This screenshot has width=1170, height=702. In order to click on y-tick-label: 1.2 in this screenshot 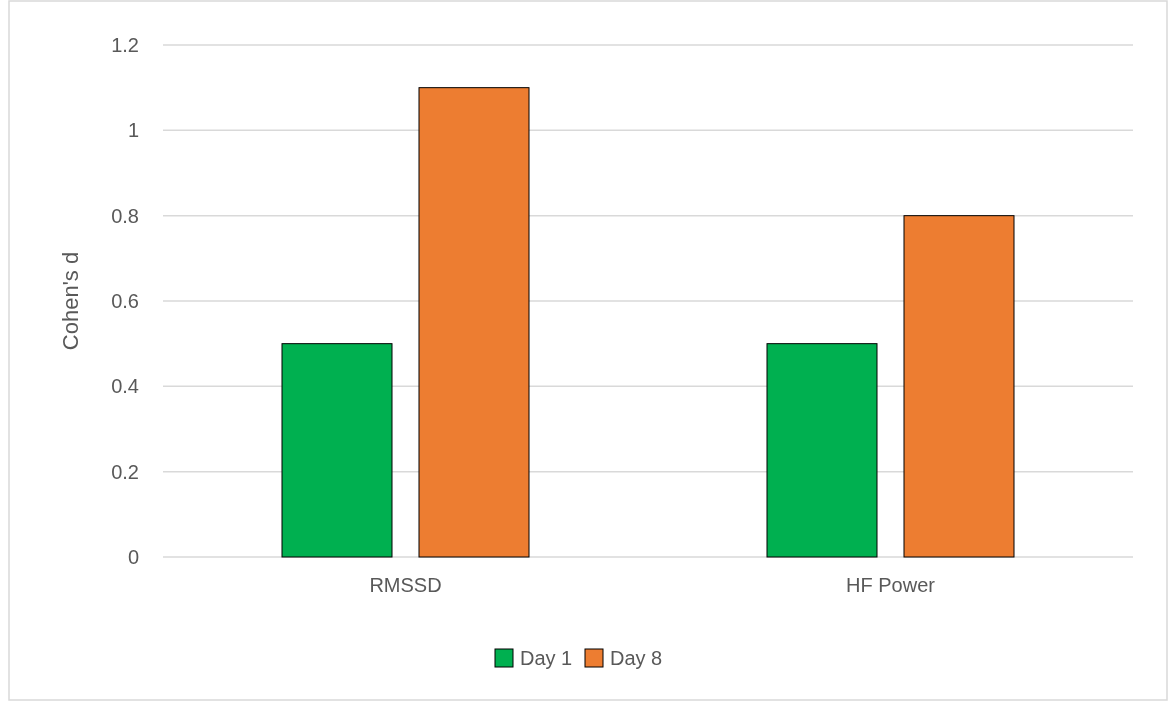, I will do `click(125, 45)`.